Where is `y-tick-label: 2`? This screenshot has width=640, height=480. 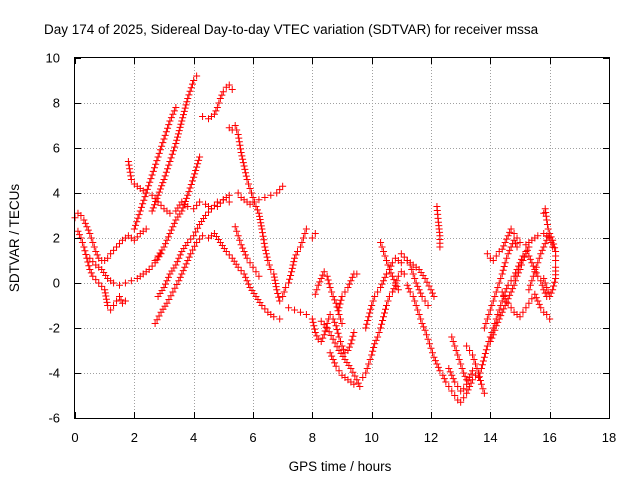 y-tick-label: 2 is located at coordinates (56, 238).